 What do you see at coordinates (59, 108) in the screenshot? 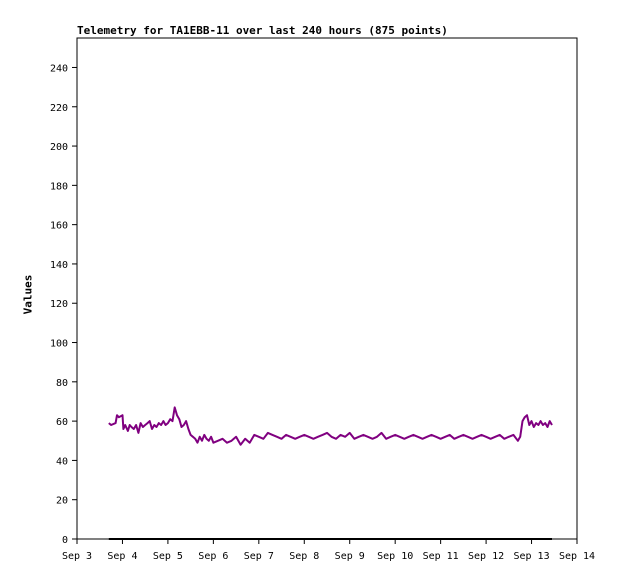
I see `y-tick-label: 220` at bounding box center [59, 108].